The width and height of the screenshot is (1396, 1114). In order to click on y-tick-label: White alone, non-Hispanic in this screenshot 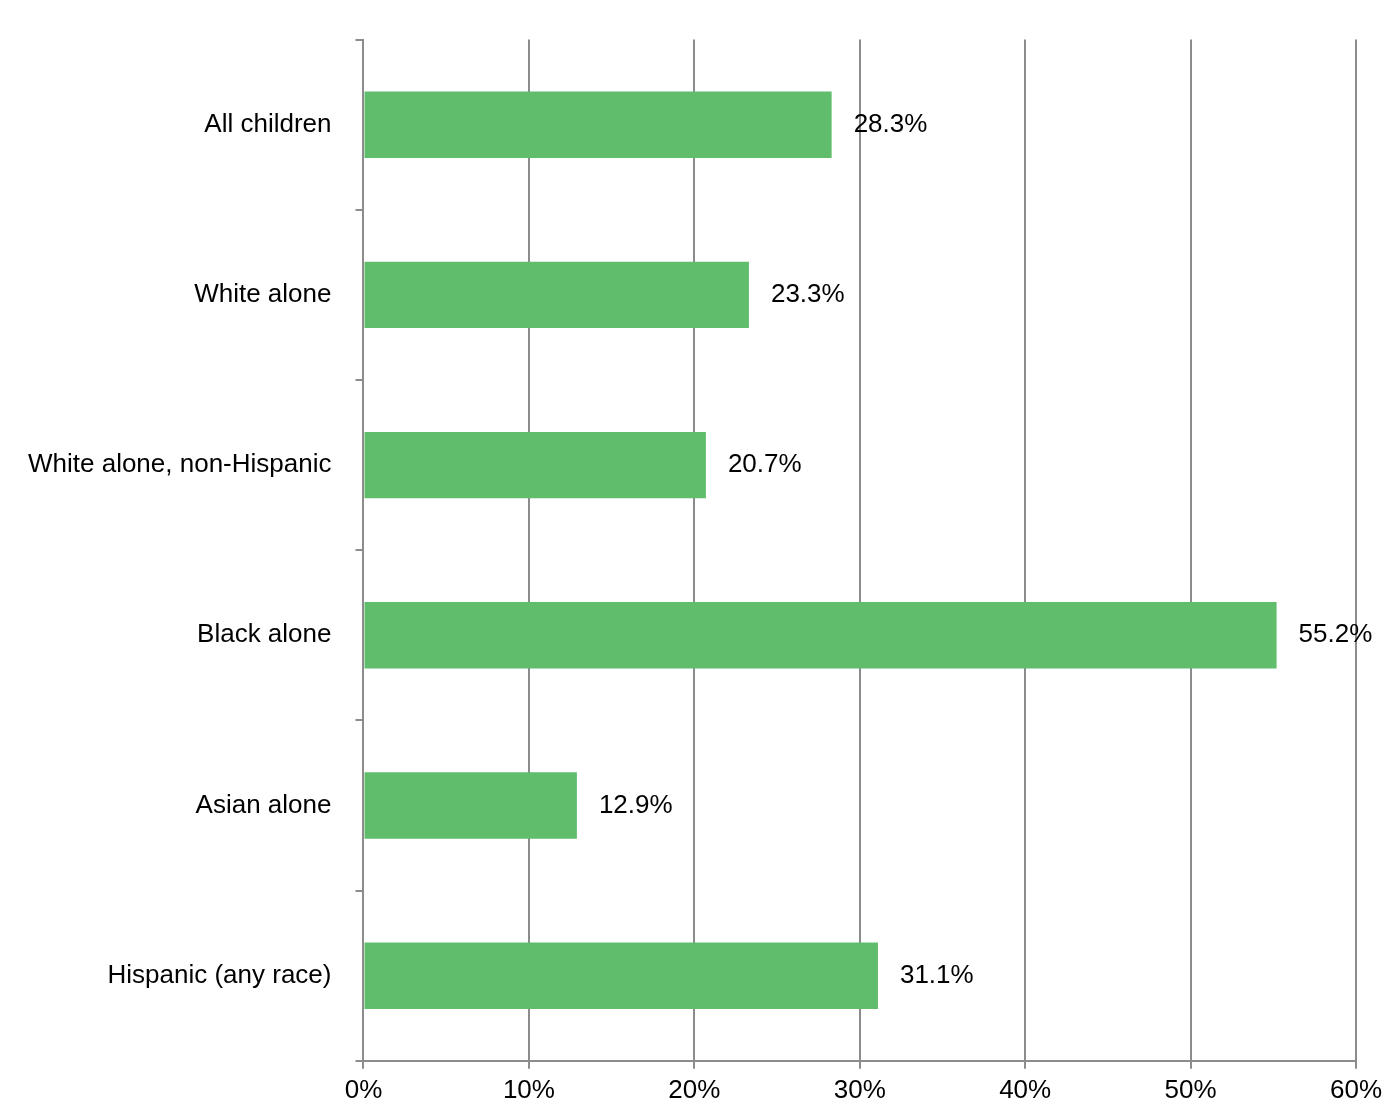, I will do `click(179, 463)`.